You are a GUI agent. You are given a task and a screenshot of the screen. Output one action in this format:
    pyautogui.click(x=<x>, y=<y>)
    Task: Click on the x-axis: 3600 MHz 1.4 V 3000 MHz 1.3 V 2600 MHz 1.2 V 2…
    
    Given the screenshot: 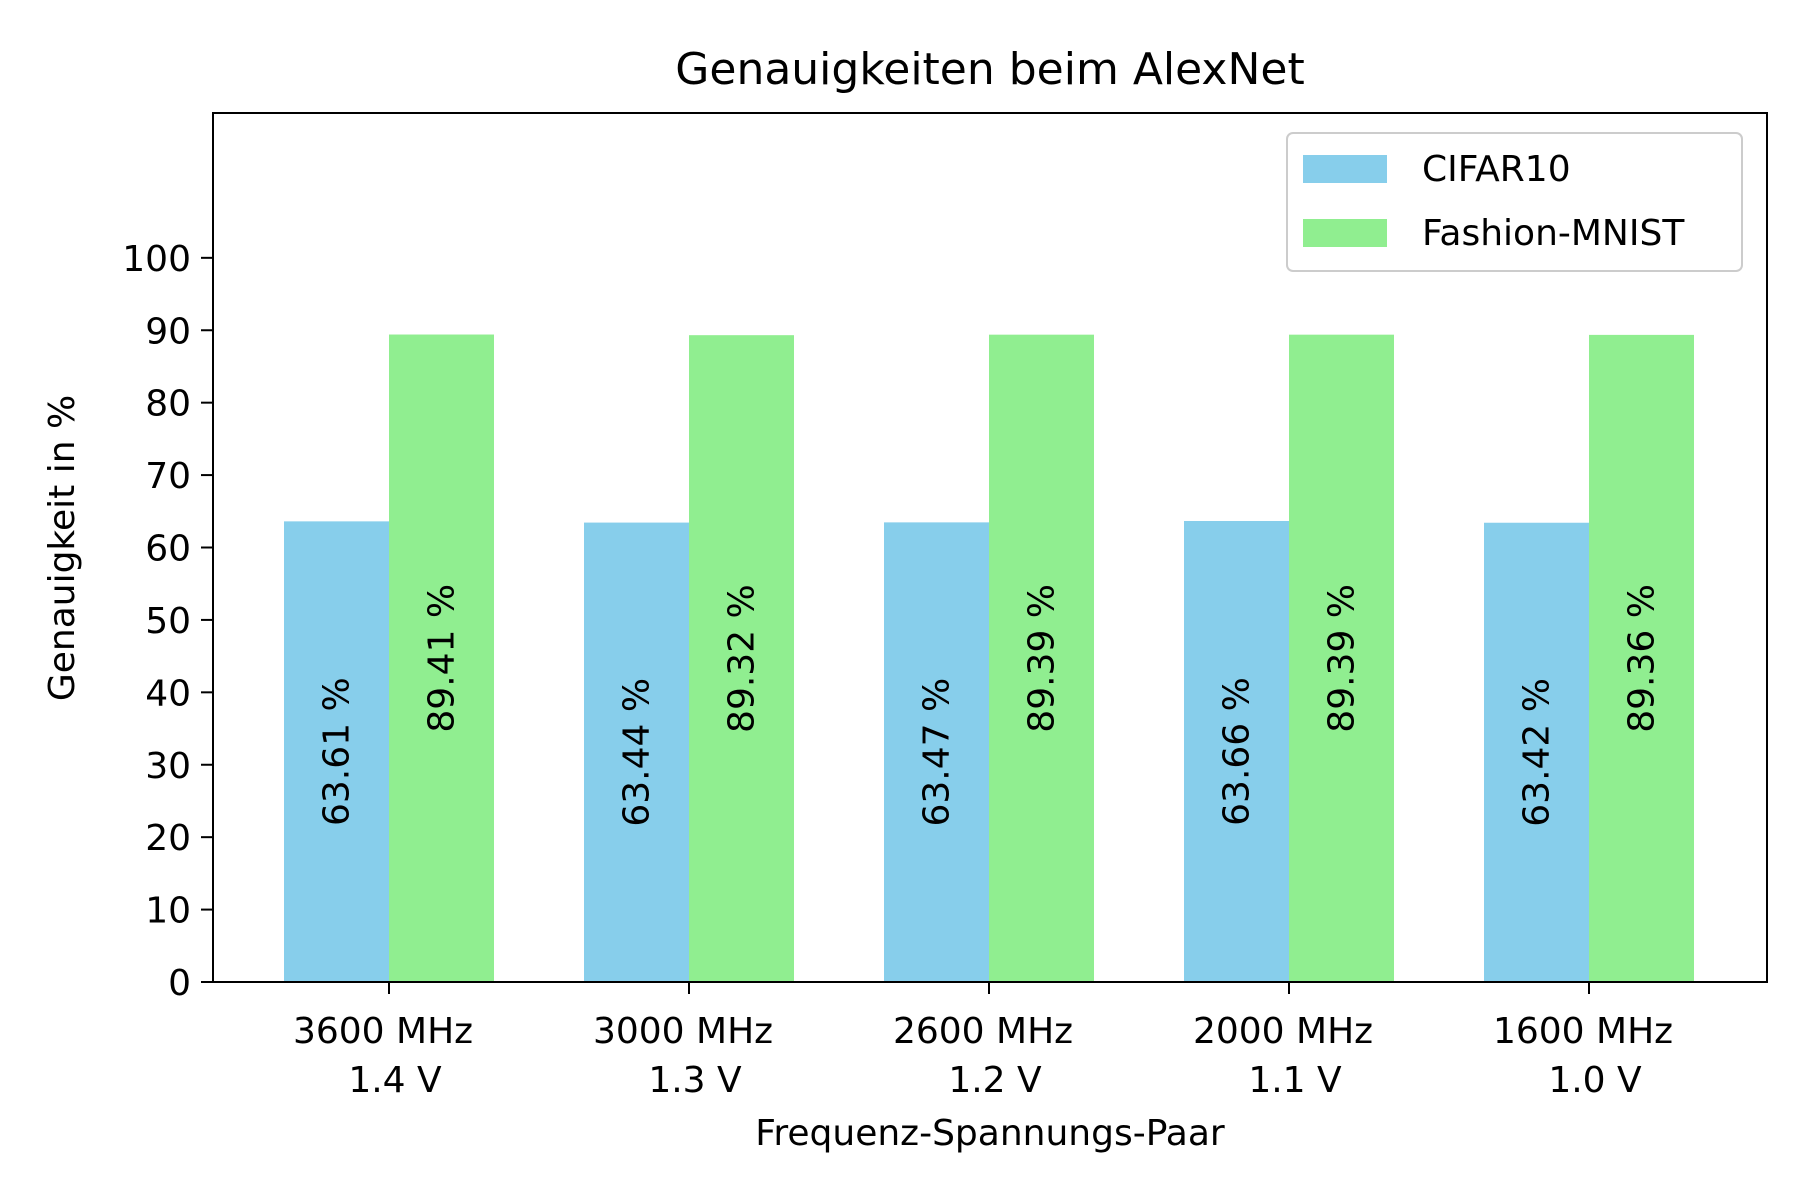 What is the action you would take?
    pyautogui.click(x=983, y=1041)
    